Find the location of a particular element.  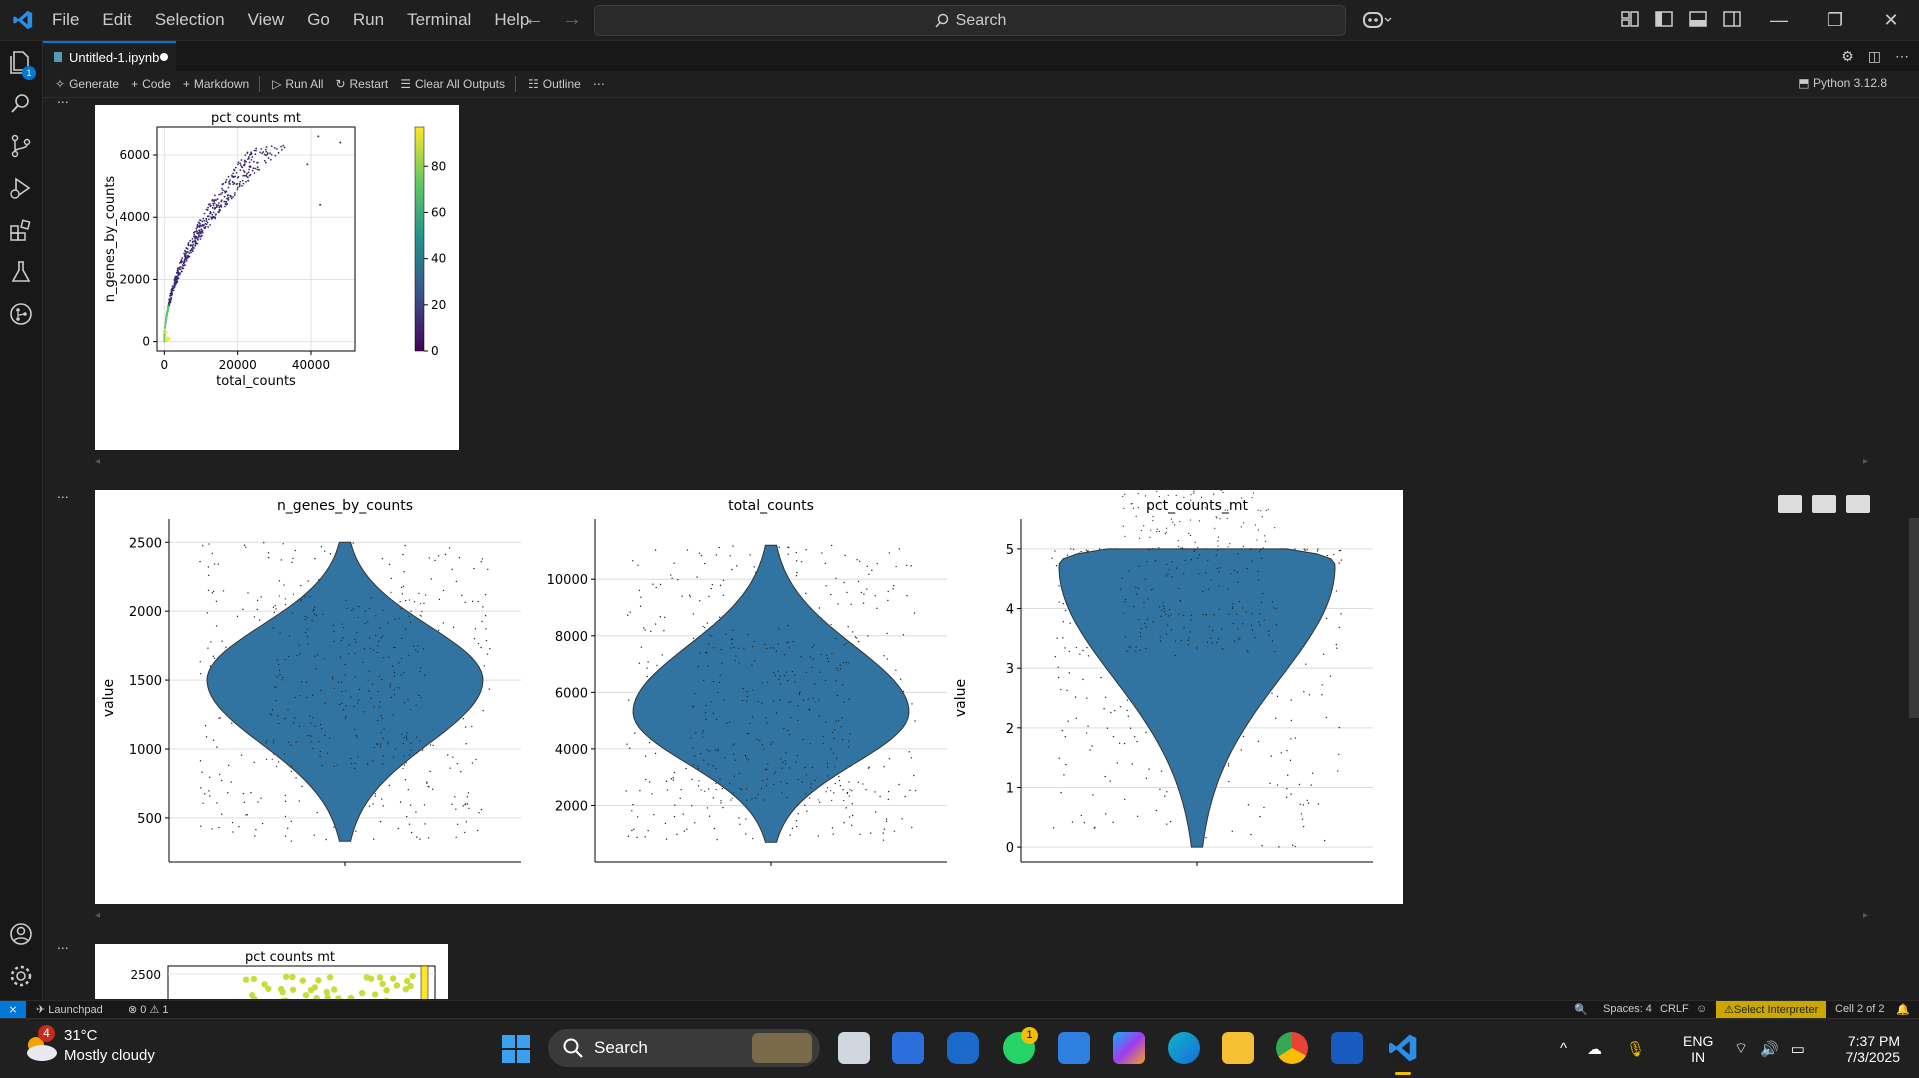

menu-help: Help is located at coordinates (512, 19).